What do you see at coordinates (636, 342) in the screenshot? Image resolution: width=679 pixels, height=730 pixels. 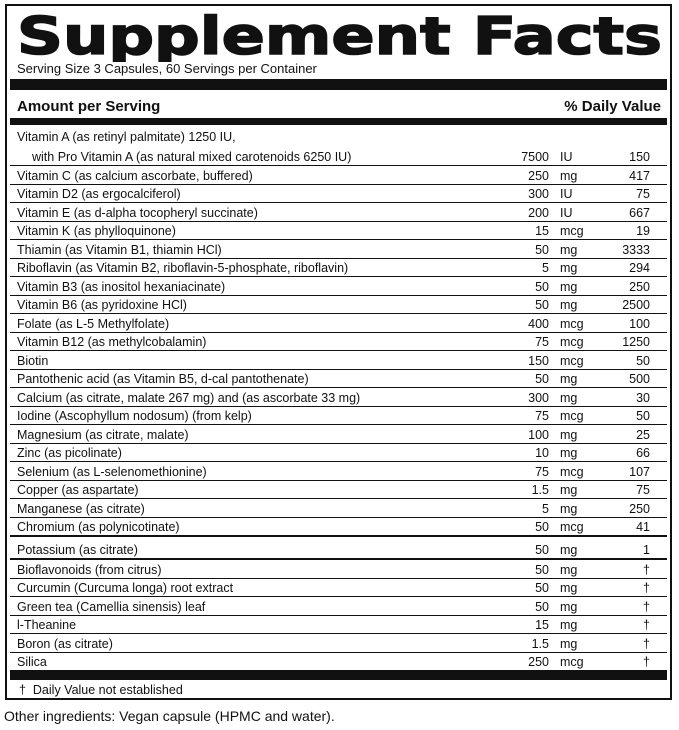 I see `daily-value: 1250` at bounding box center [636, 342].